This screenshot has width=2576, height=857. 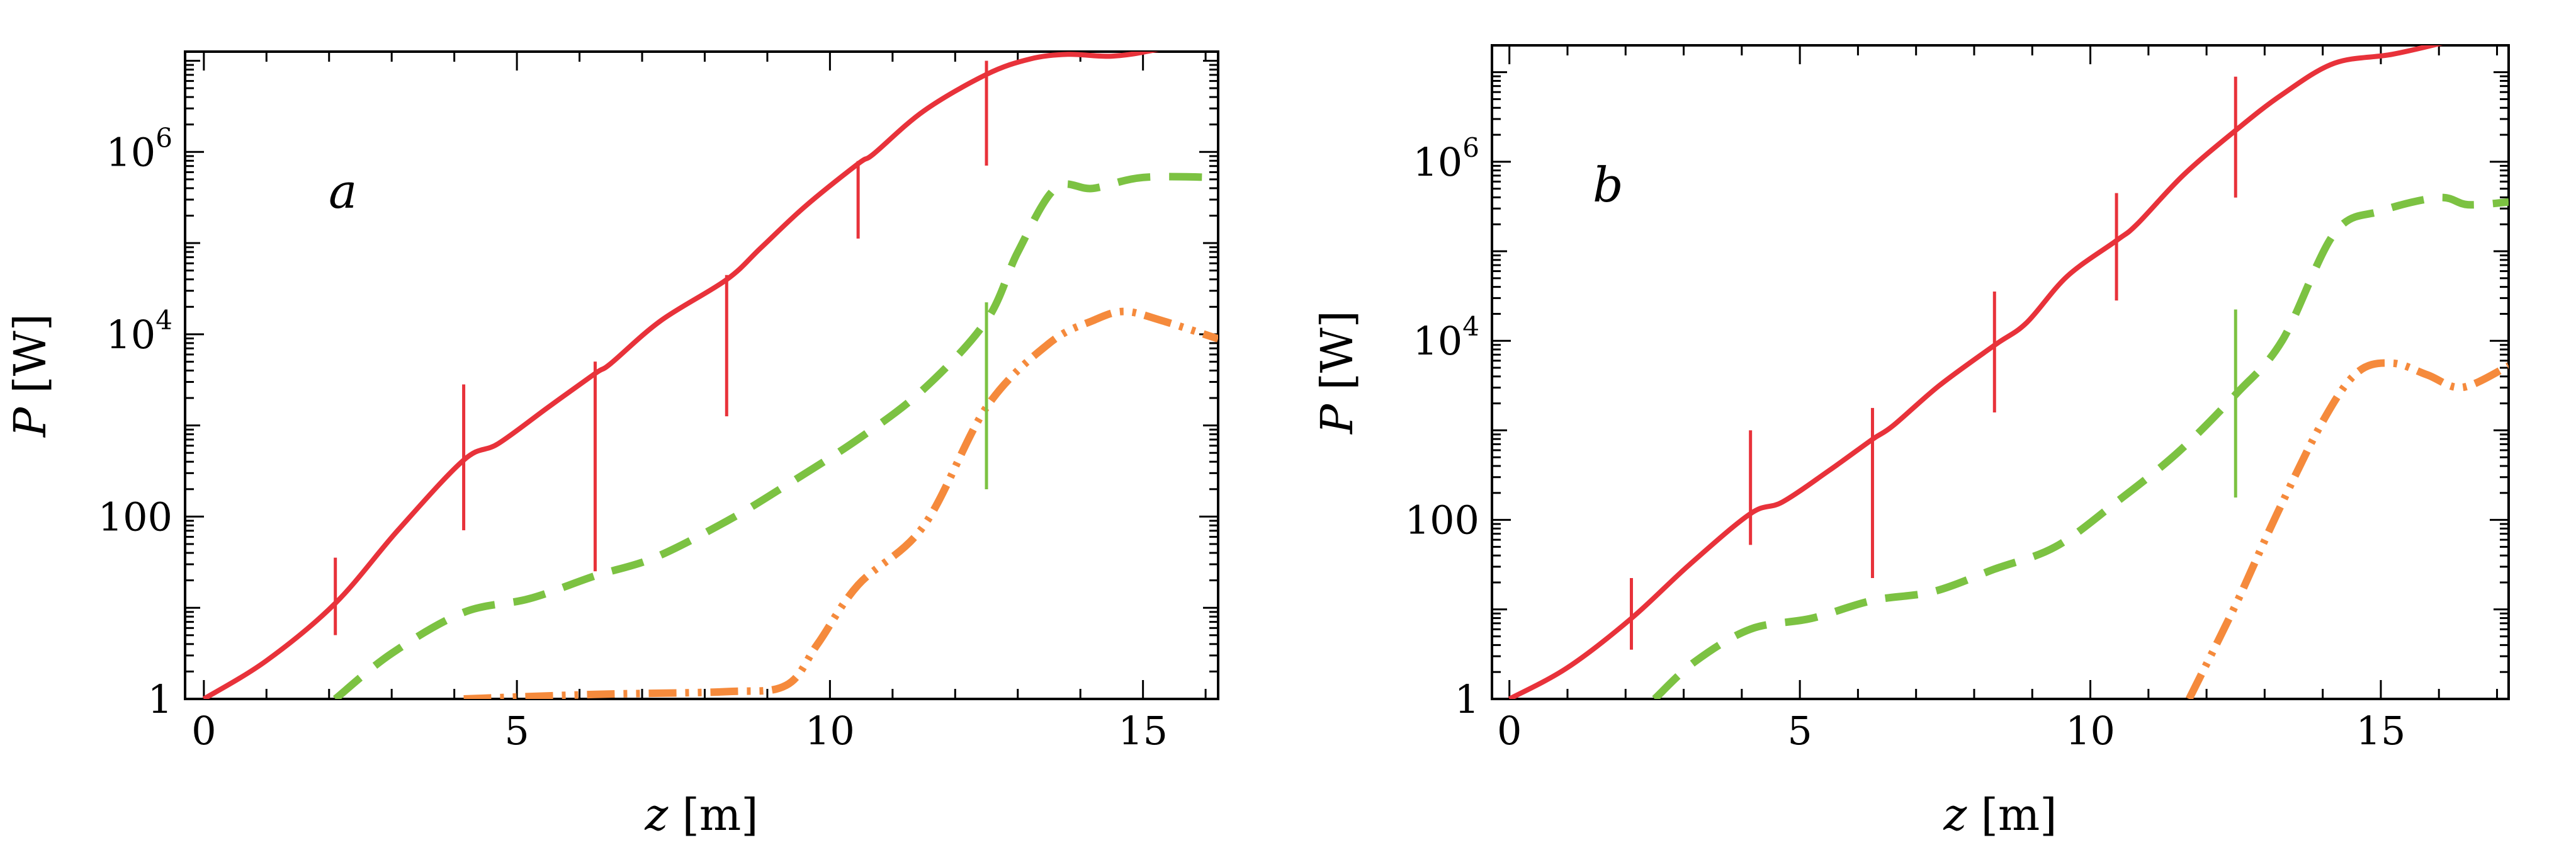 I want to click on panel-label: a, so click(x=343, y=191).